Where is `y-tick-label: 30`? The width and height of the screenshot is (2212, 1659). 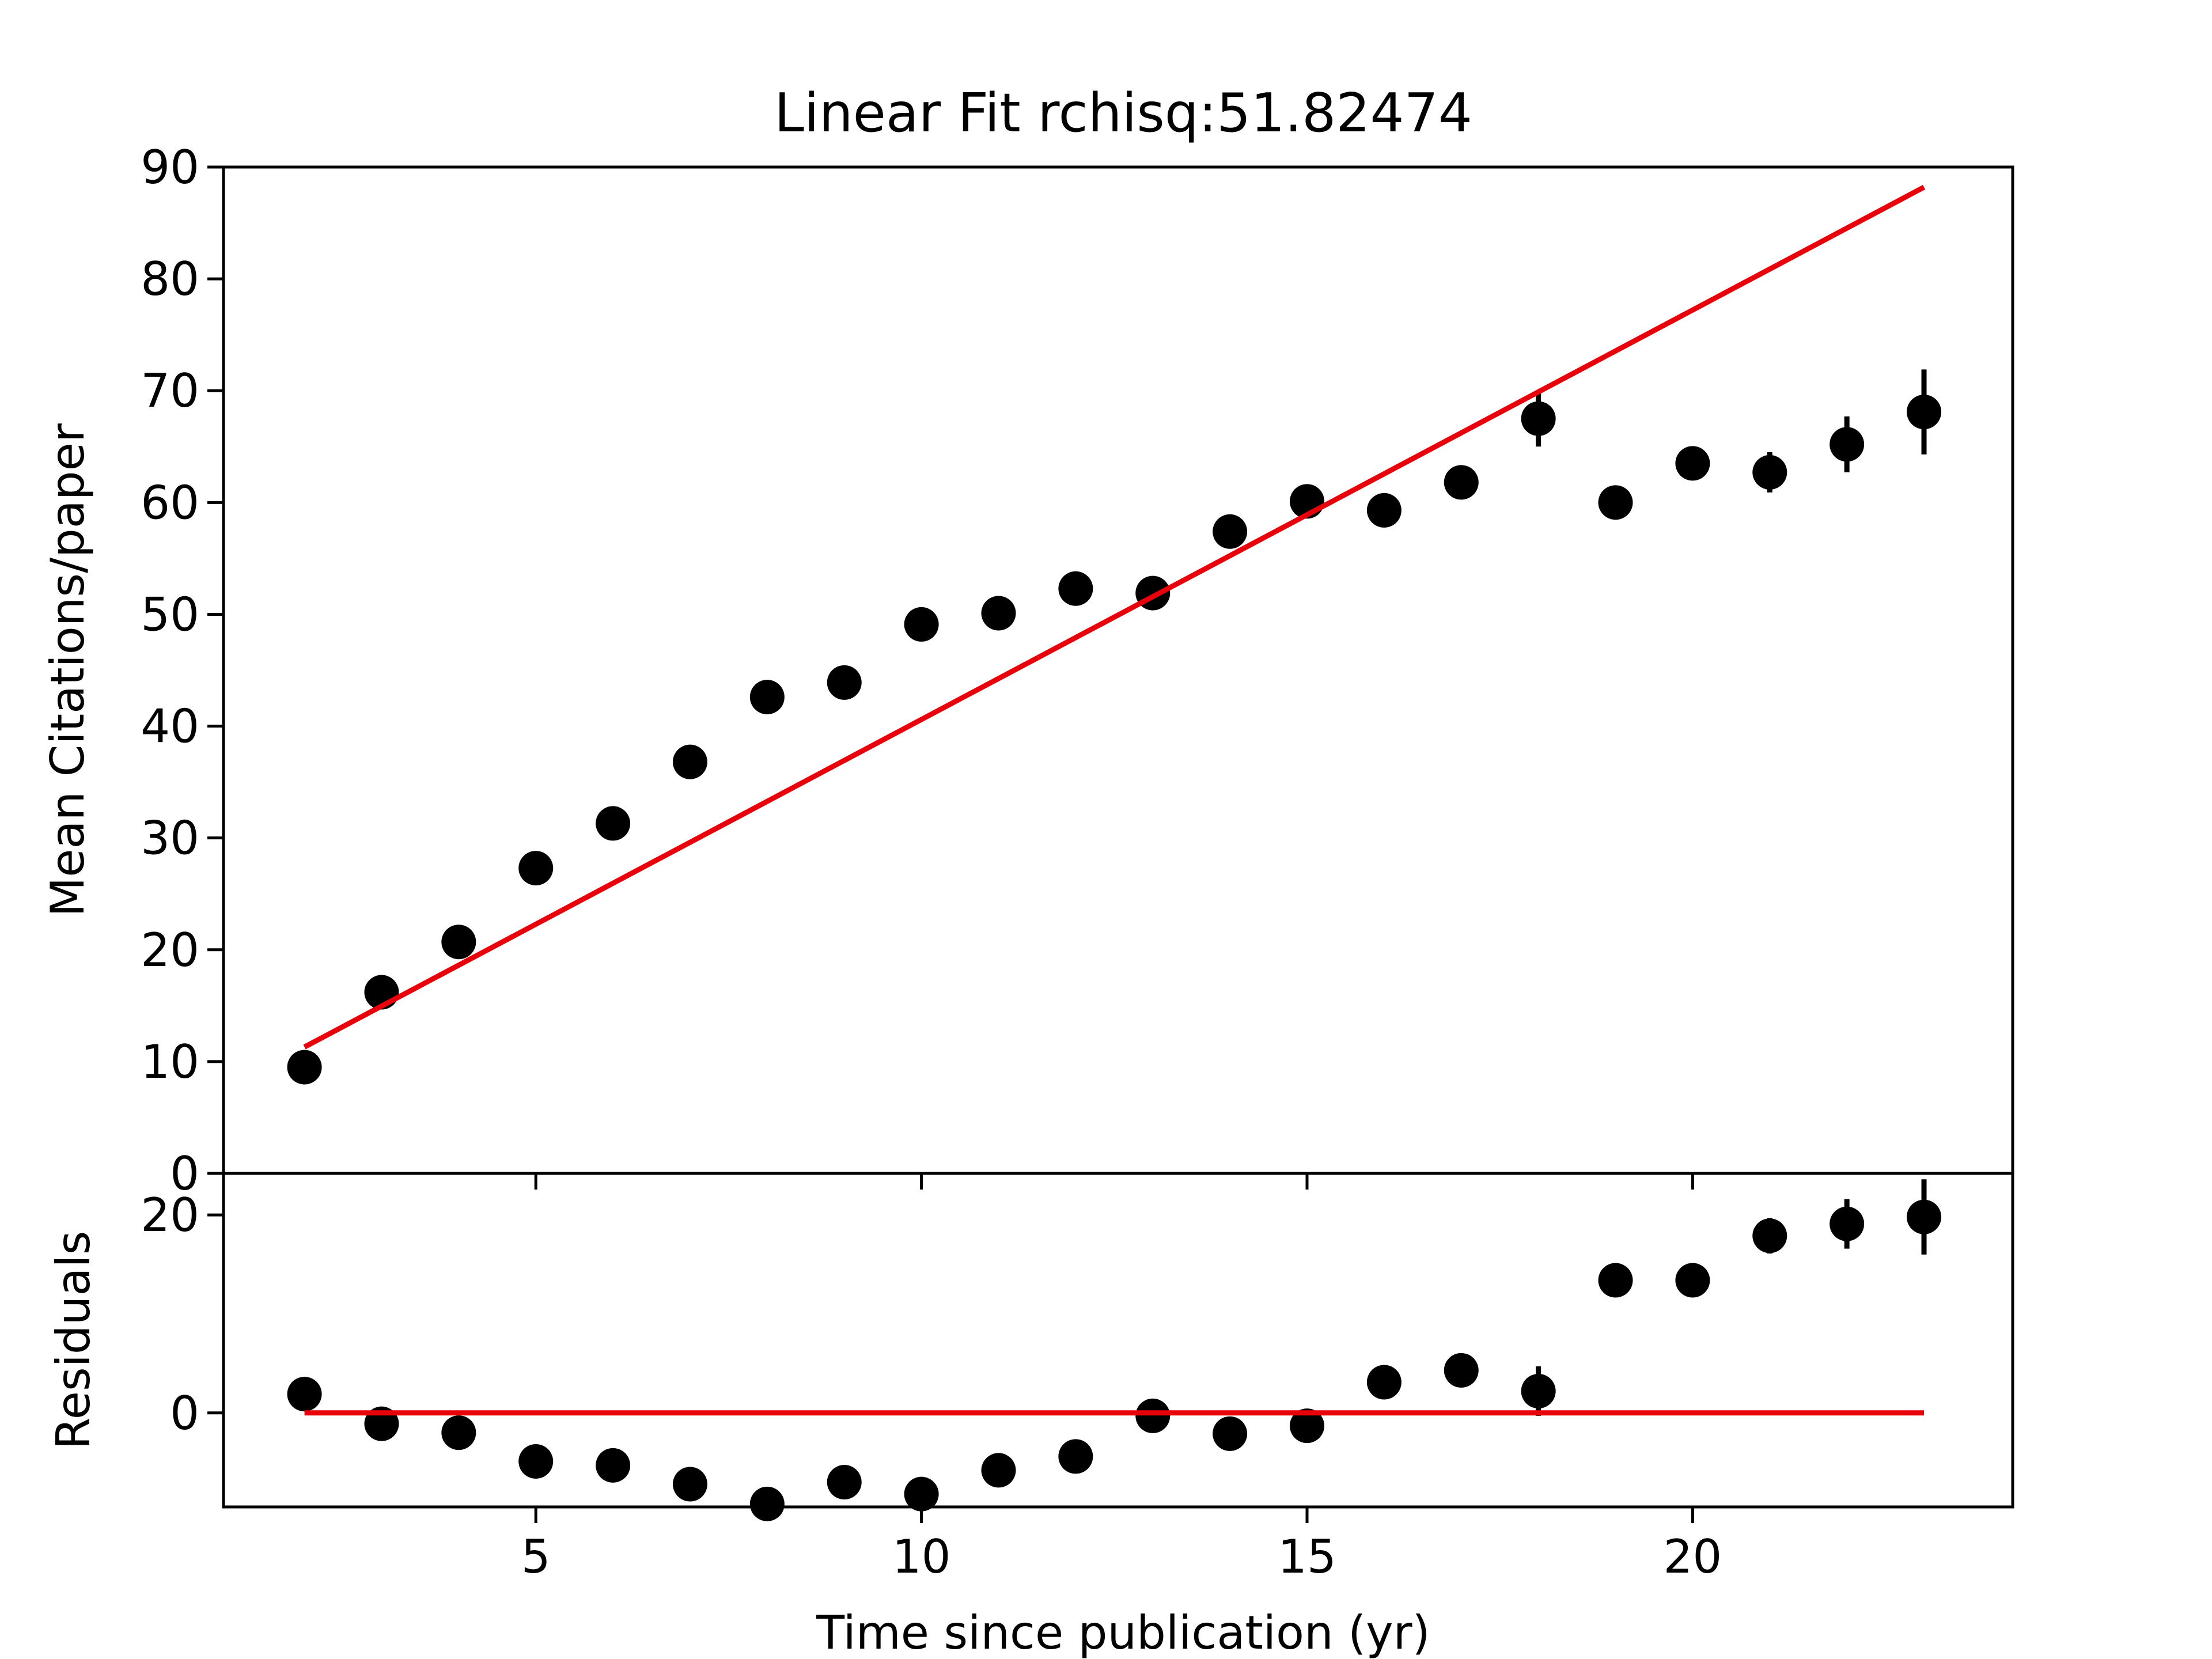 y-tick-label: 30 is located at coordinates (170, 838).